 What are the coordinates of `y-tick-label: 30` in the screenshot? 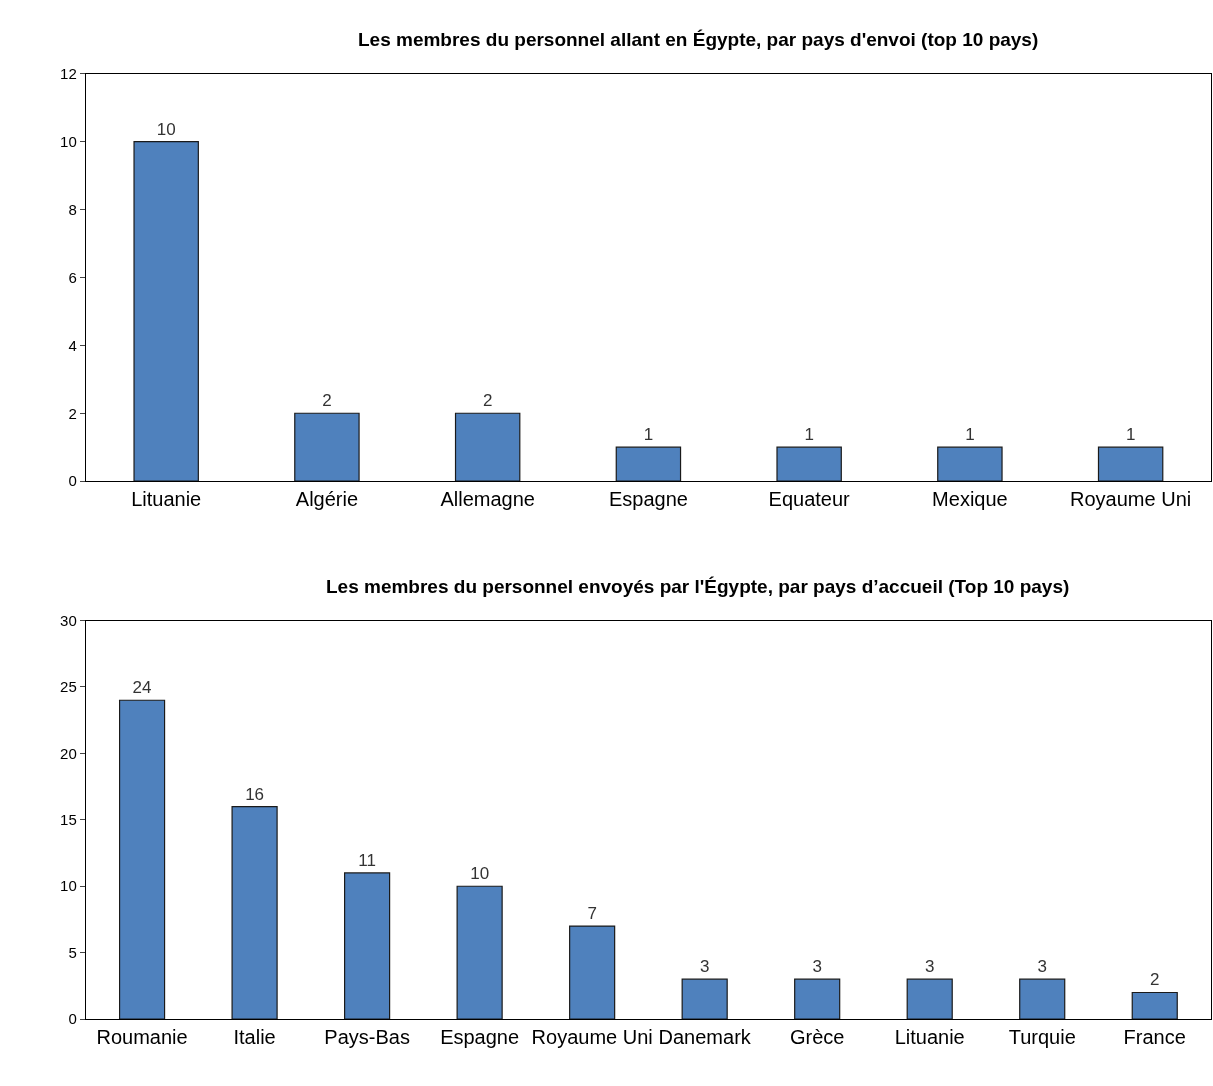 It's located at (68, 620).